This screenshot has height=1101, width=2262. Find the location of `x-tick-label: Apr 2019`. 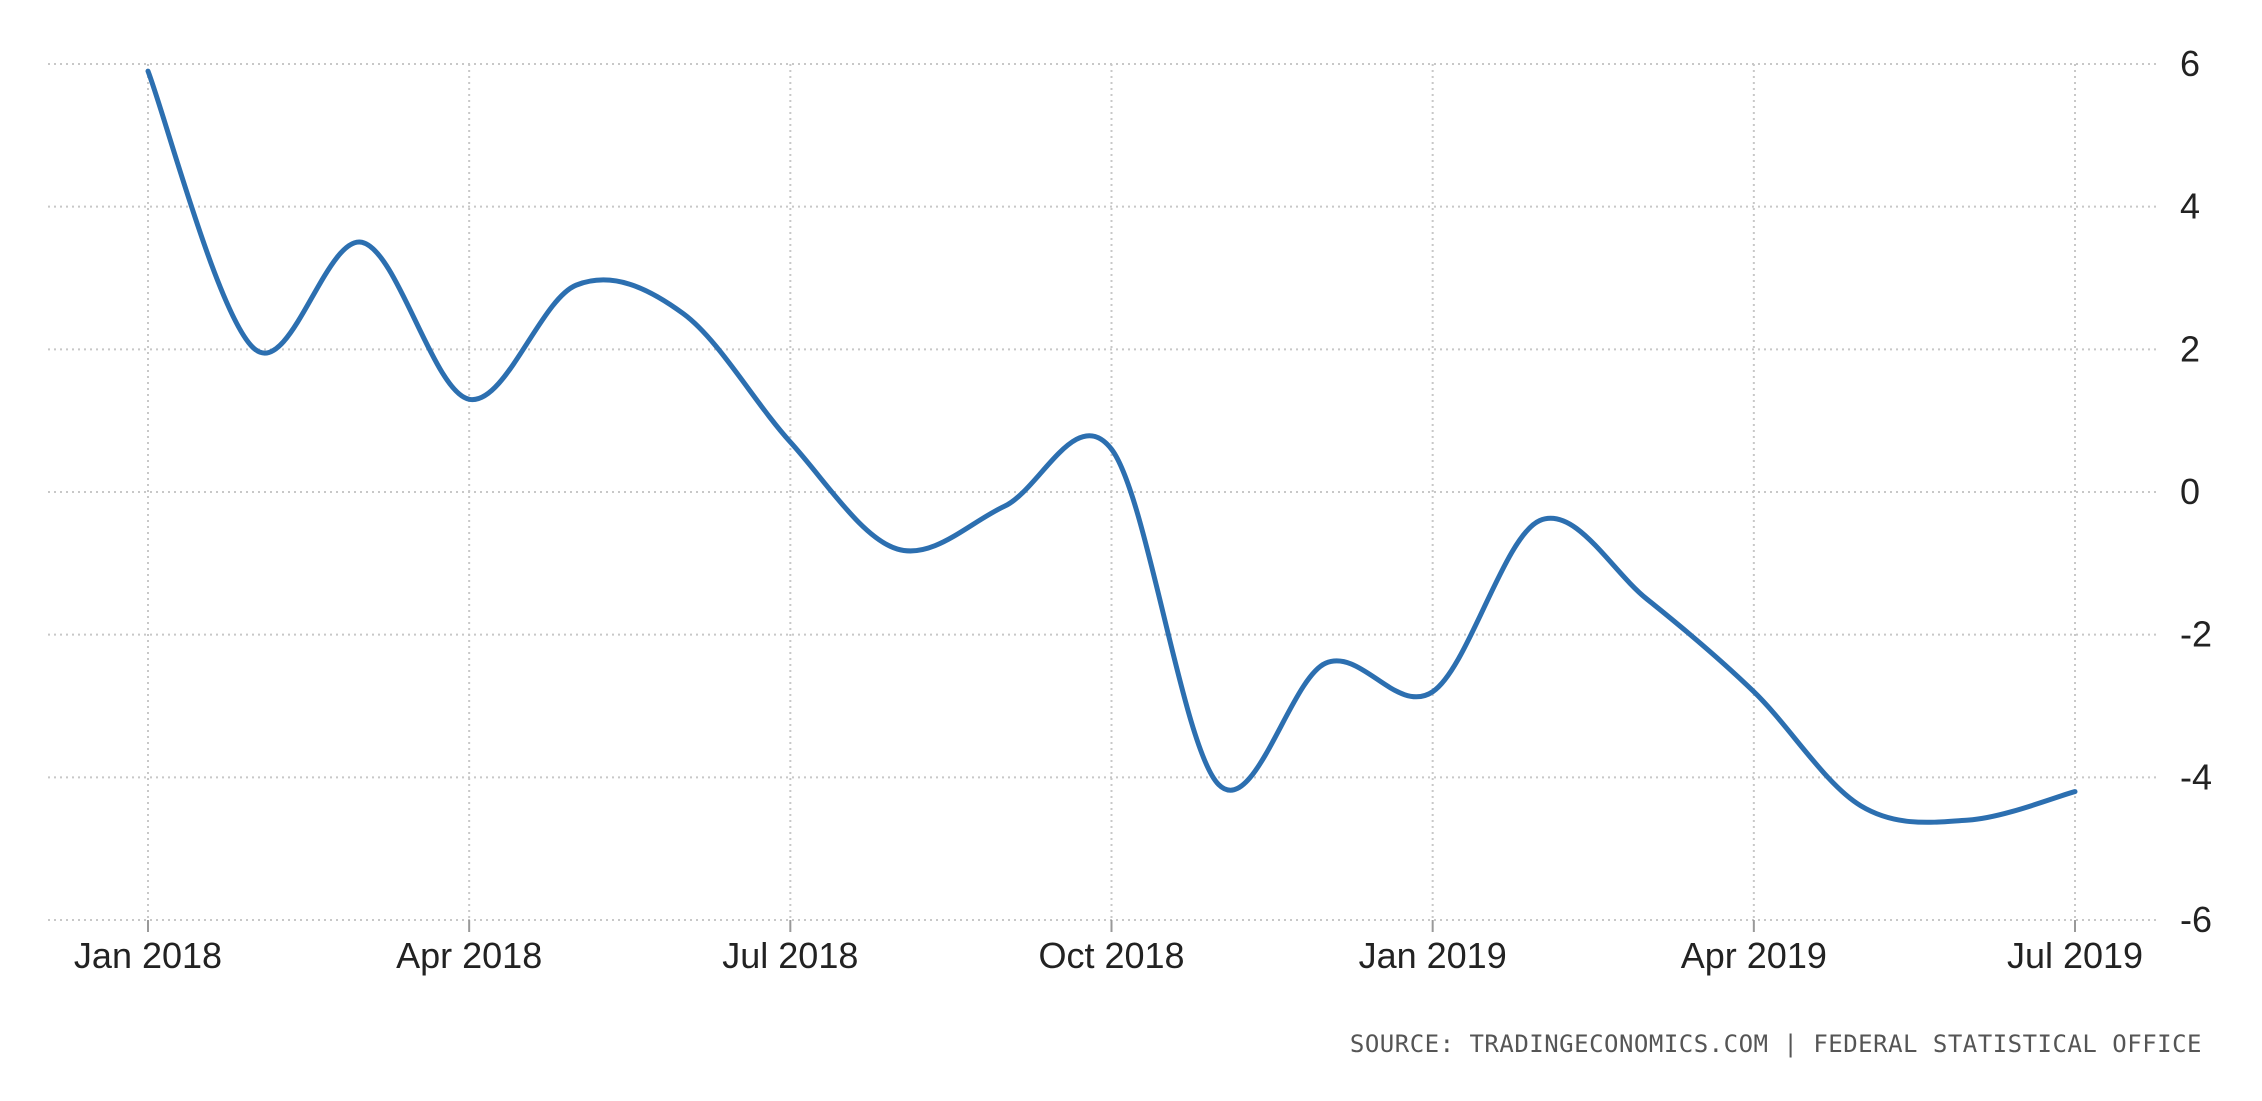

x-tick-label: Apr 2019 is located at coordinates (1754, 955).